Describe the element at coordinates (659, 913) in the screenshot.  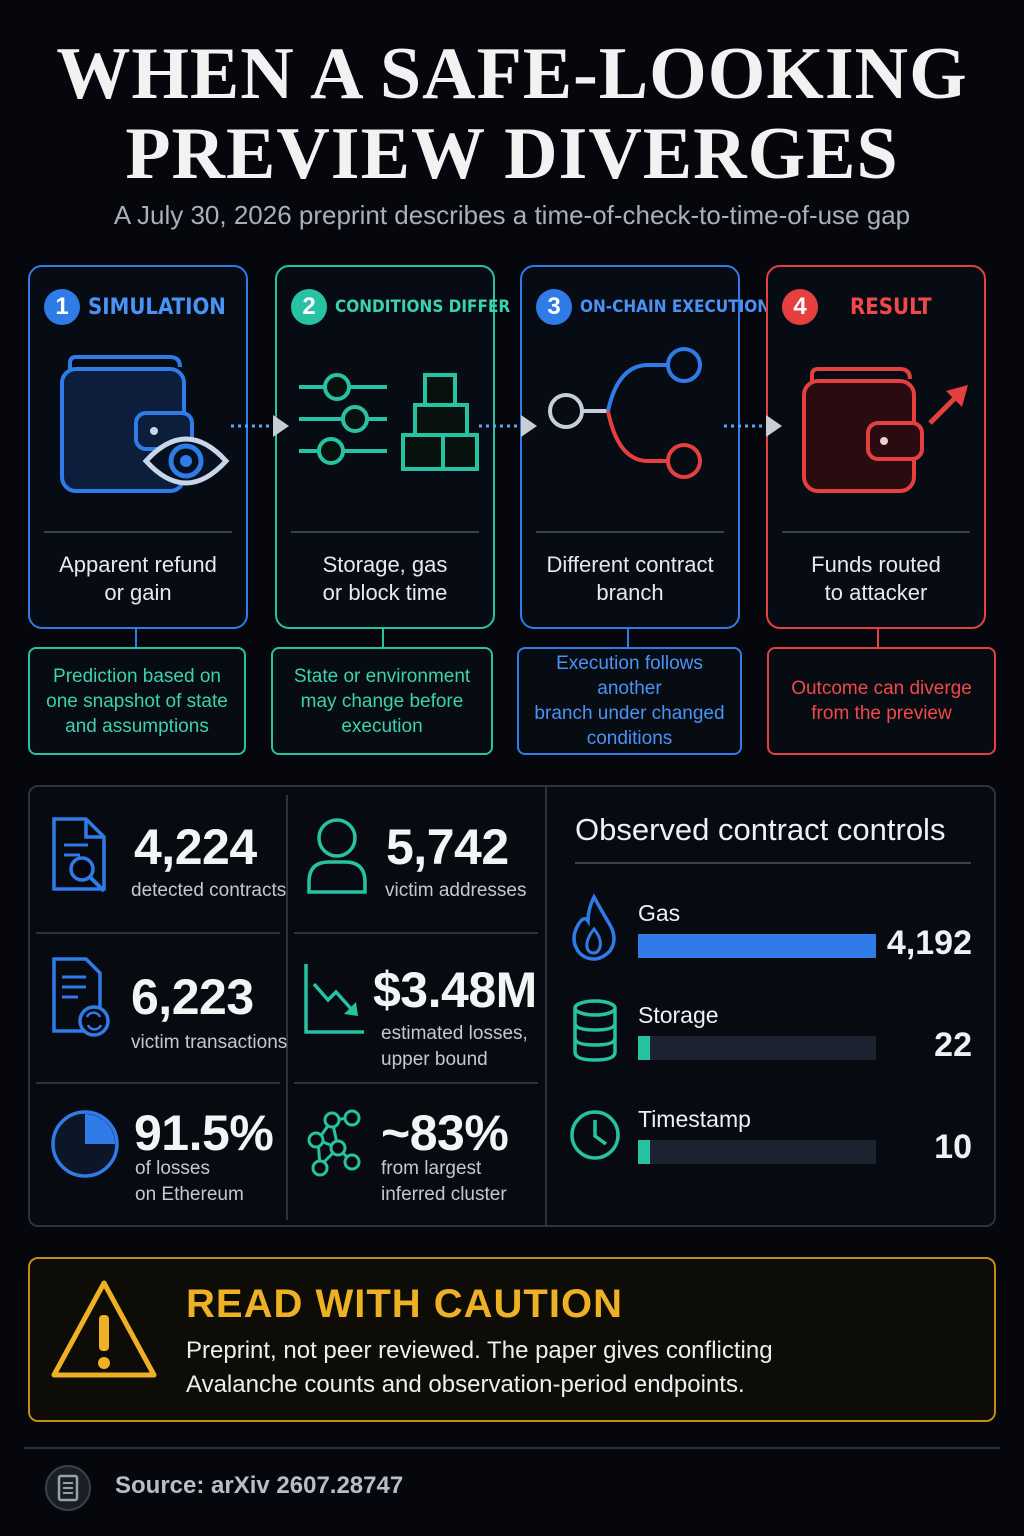
I see `bar-label-gas: Gas` at that location.